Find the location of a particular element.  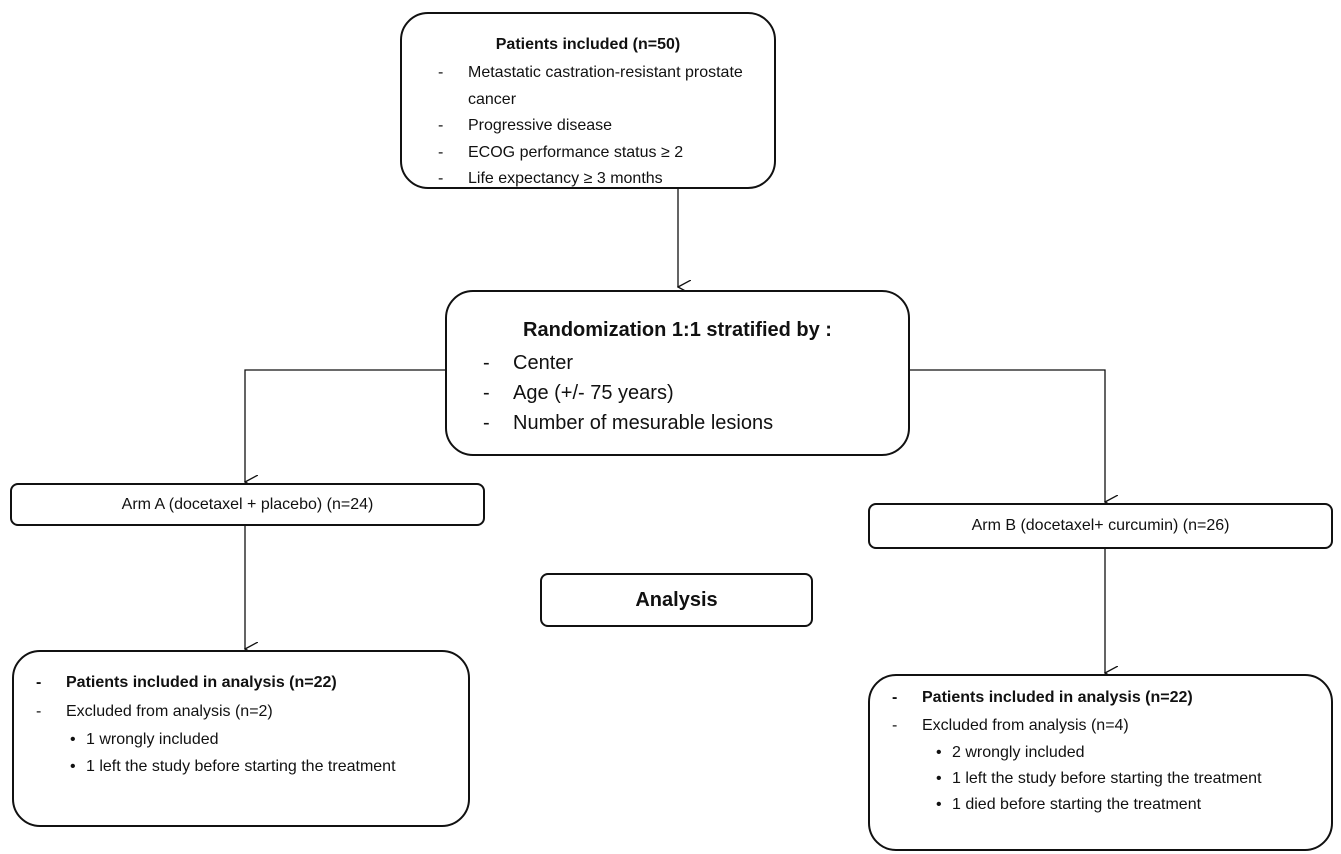

arm-label: Arm B (docetaxel+ curcumin) (n=26) is located at coordinates (1100, 525).